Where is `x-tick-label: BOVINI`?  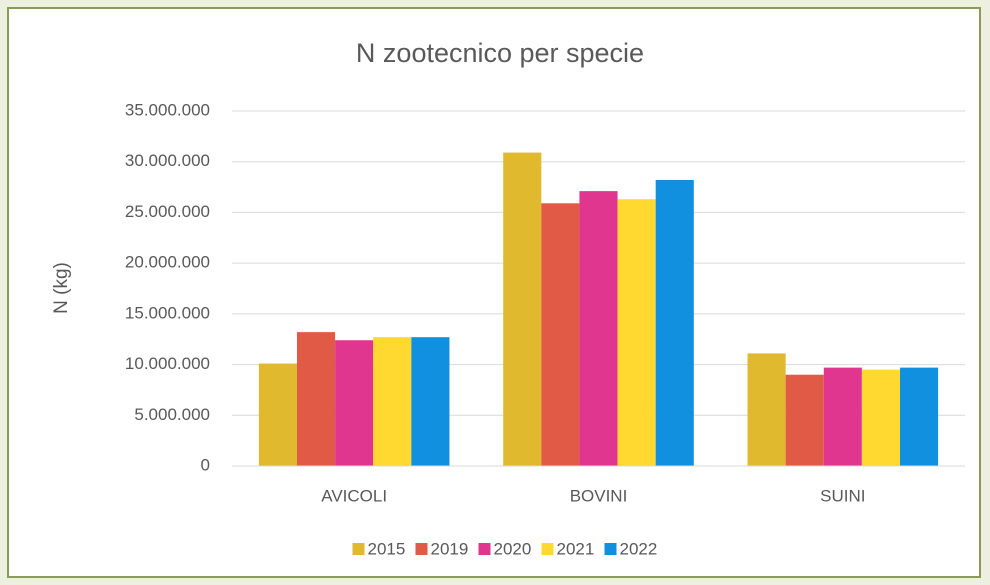 x-tick-label: BOVINI is located at coordinates (599, 495).